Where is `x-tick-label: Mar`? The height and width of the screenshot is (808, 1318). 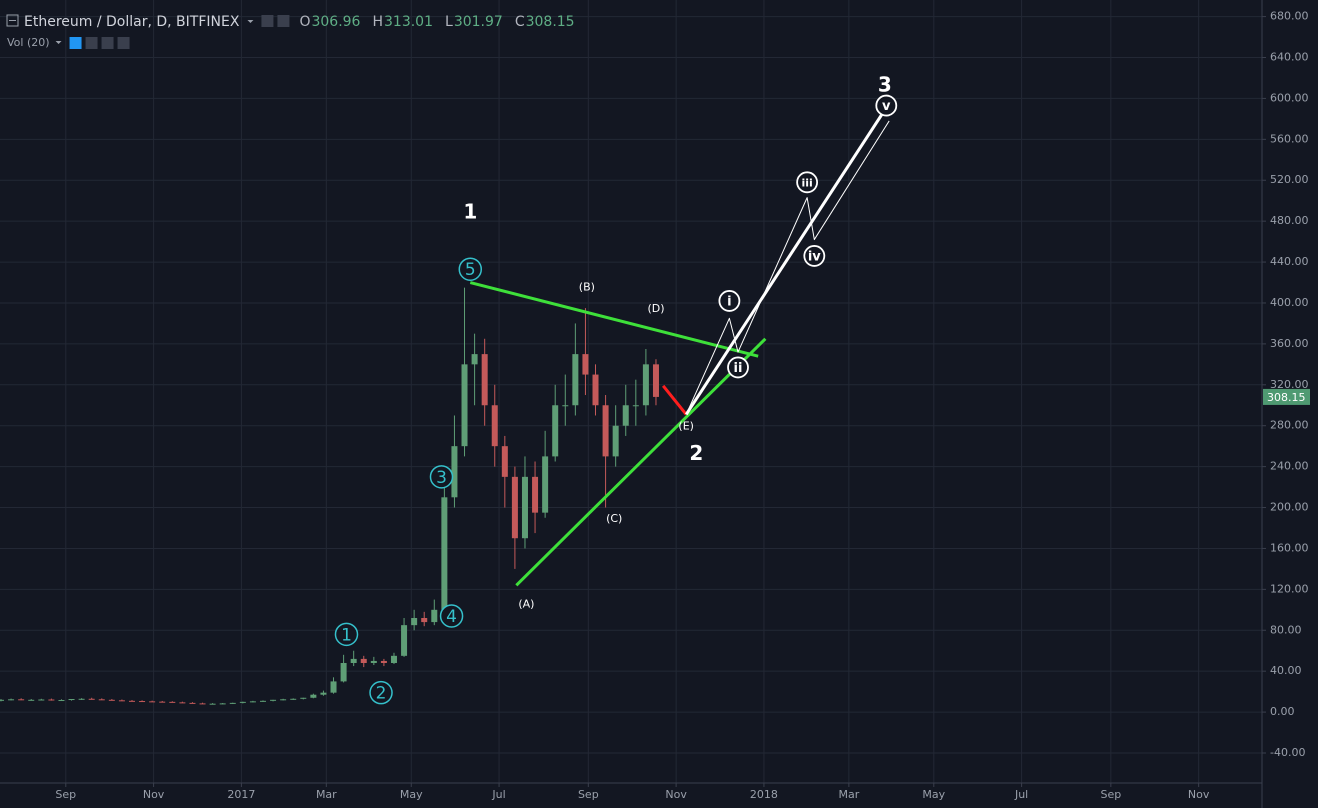 x-tick-label: Mar is located at coordinates (326, 794).